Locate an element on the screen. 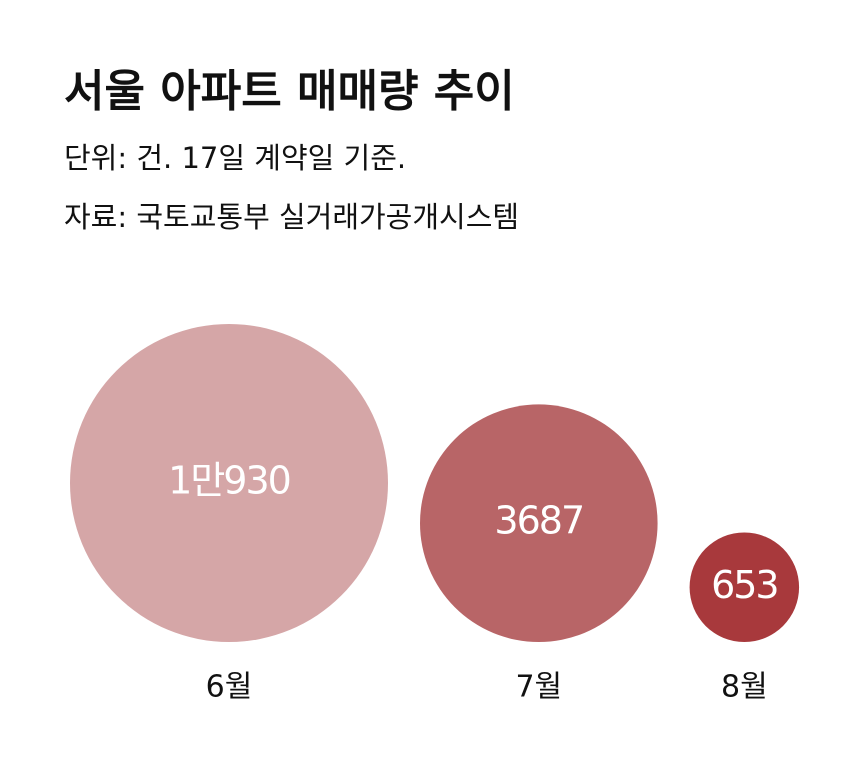 The width and height of the screenshot is (858, 760). chart-title: 서울 아파트 매매량 추이 is located at coordinates (289, 91).